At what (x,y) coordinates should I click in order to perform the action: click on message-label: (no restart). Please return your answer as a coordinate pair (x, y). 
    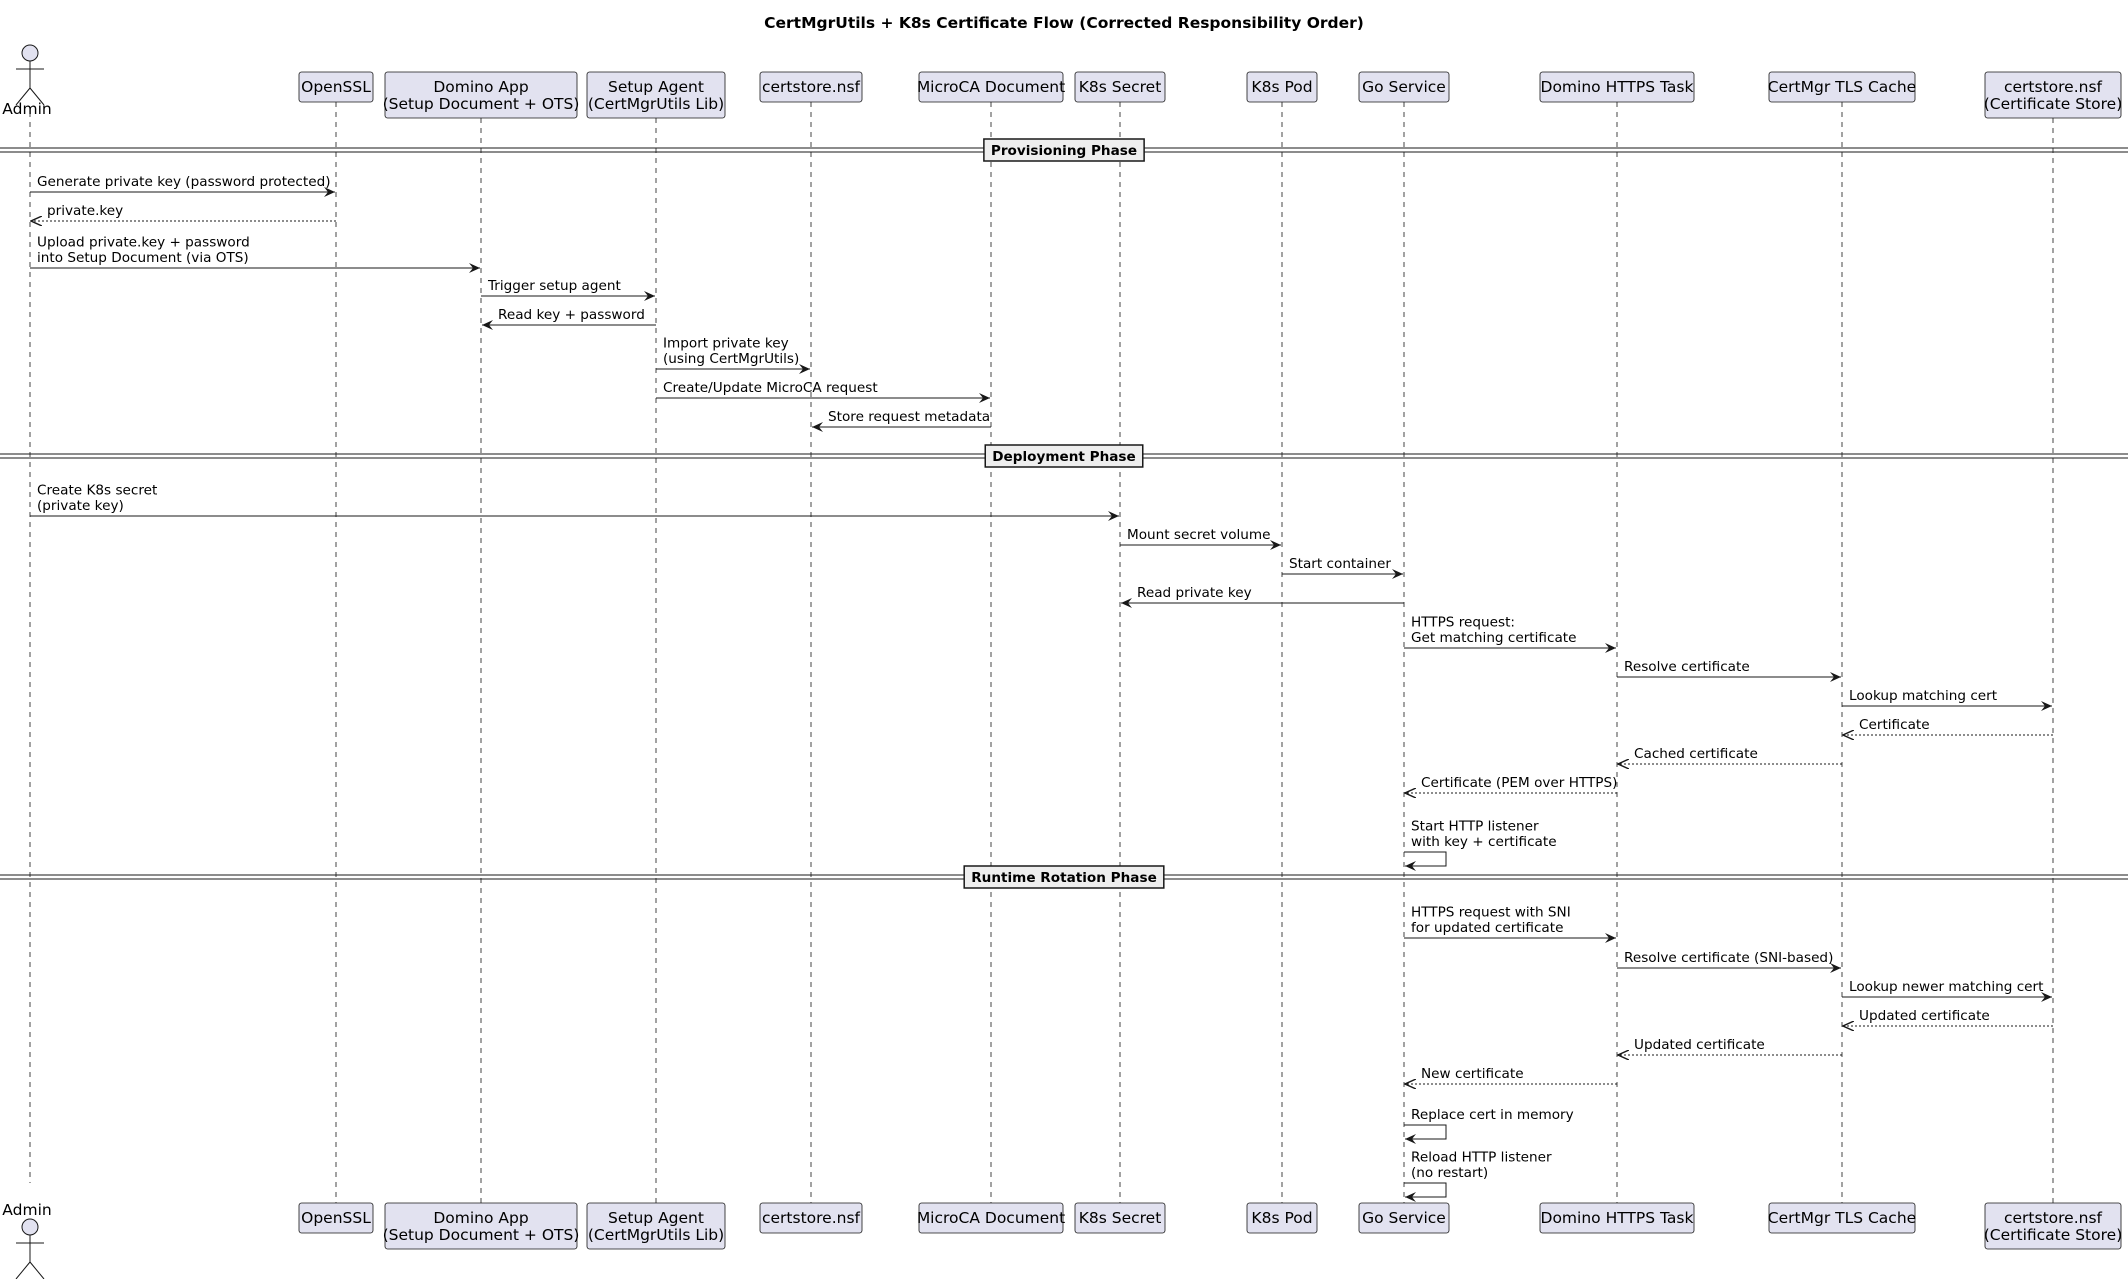
    Looking at the image, I should click on (1449, 1173).